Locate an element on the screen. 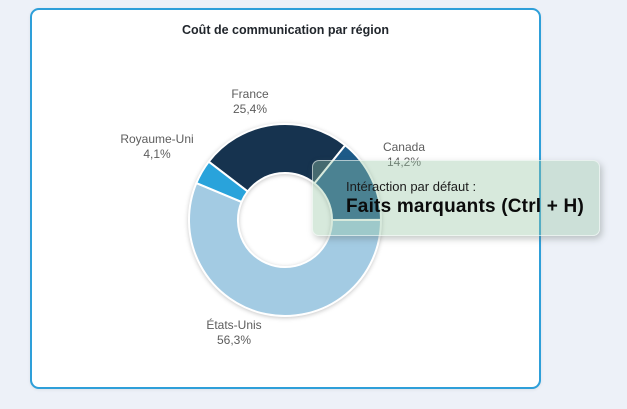  slice-label-canada: Canada 14,2% is located at coordinates (404, 155).